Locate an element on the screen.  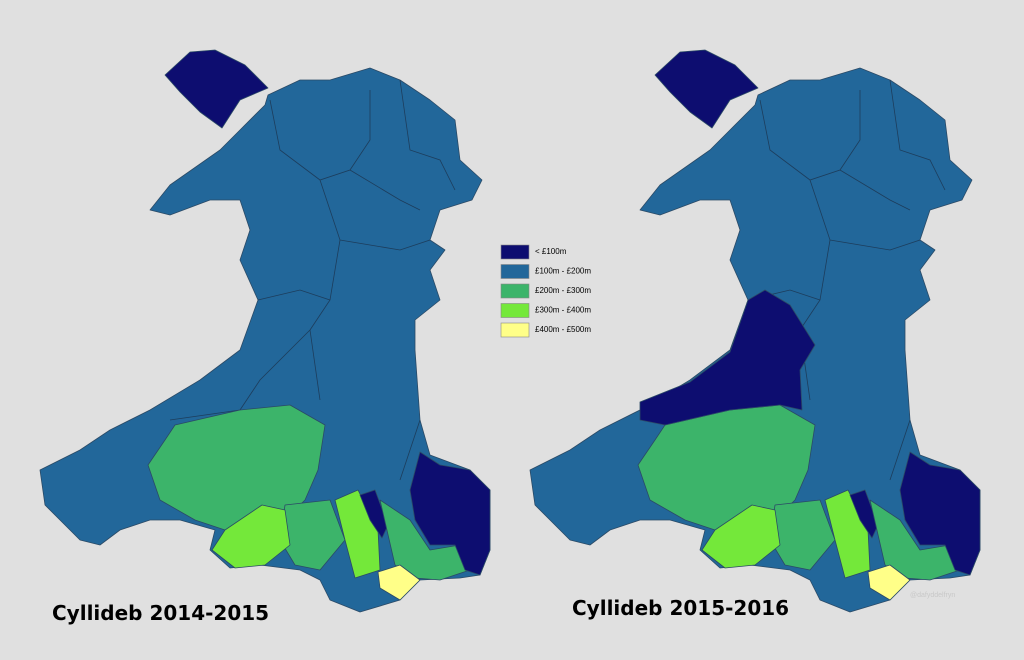
map-title: Cyllideb 2015-2016 is located at coordinates (680, 608).